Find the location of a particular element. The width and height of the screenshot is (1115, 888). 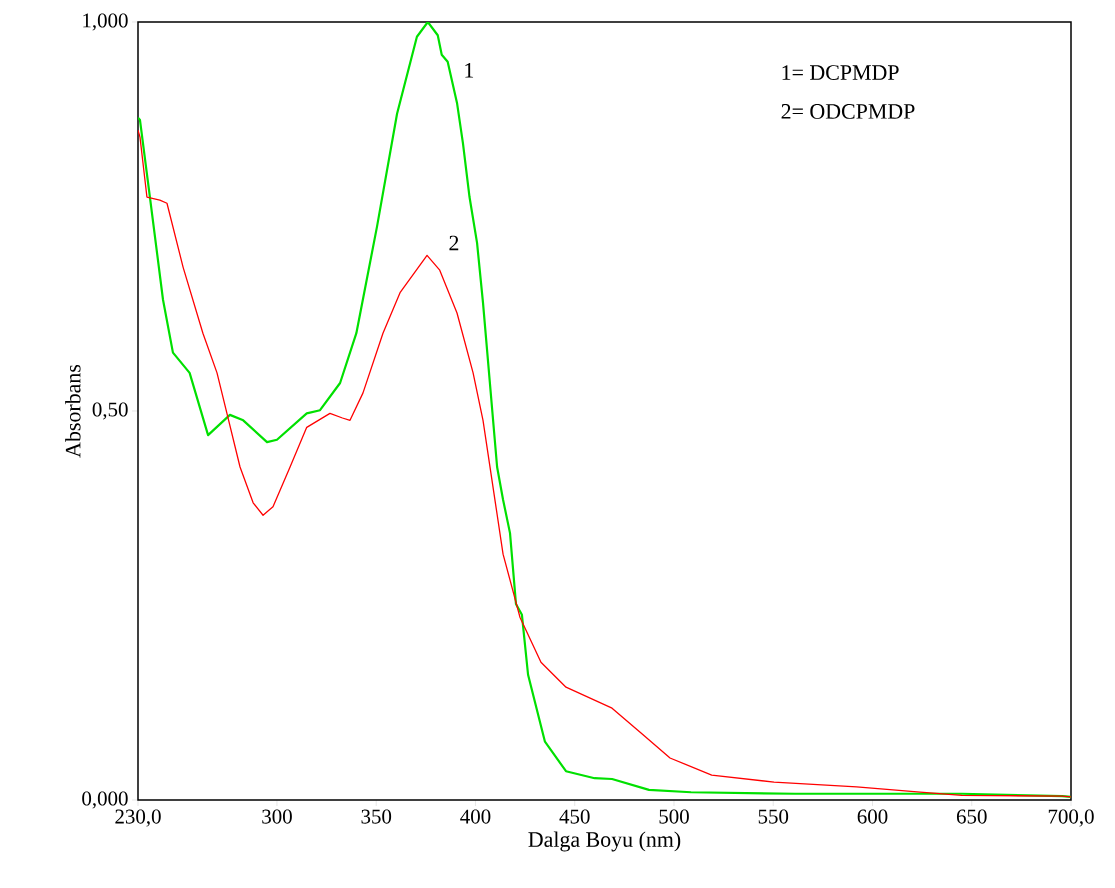

annotation: 1= DCPMDP is located at coordinates (840, 72).